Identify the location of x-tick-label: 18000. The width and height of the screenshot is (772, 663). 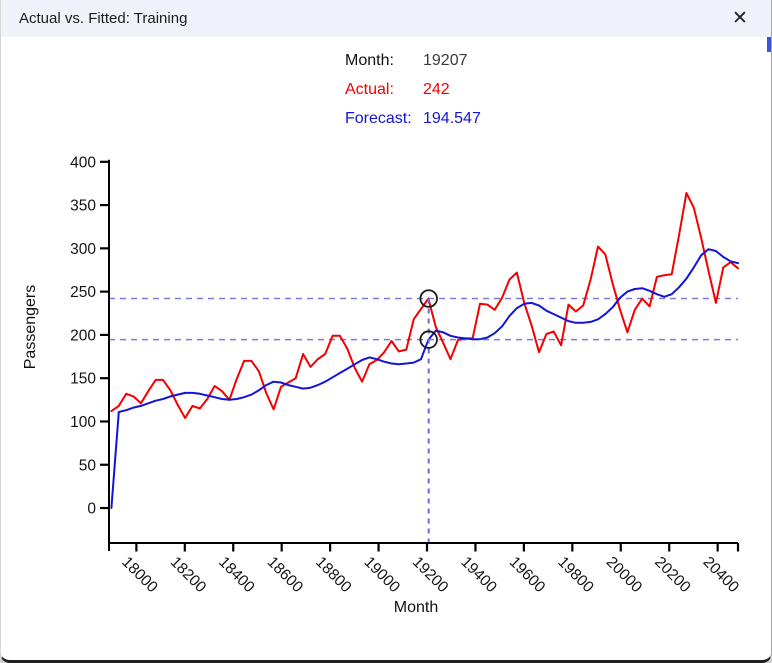
(139, 575).